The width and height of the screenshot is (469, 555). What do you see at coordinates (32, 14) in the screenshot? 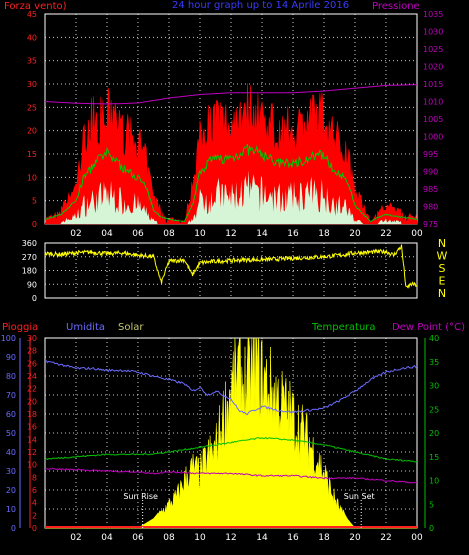
I see `wind-y-tick: 45` at bounding box center [32, 14].